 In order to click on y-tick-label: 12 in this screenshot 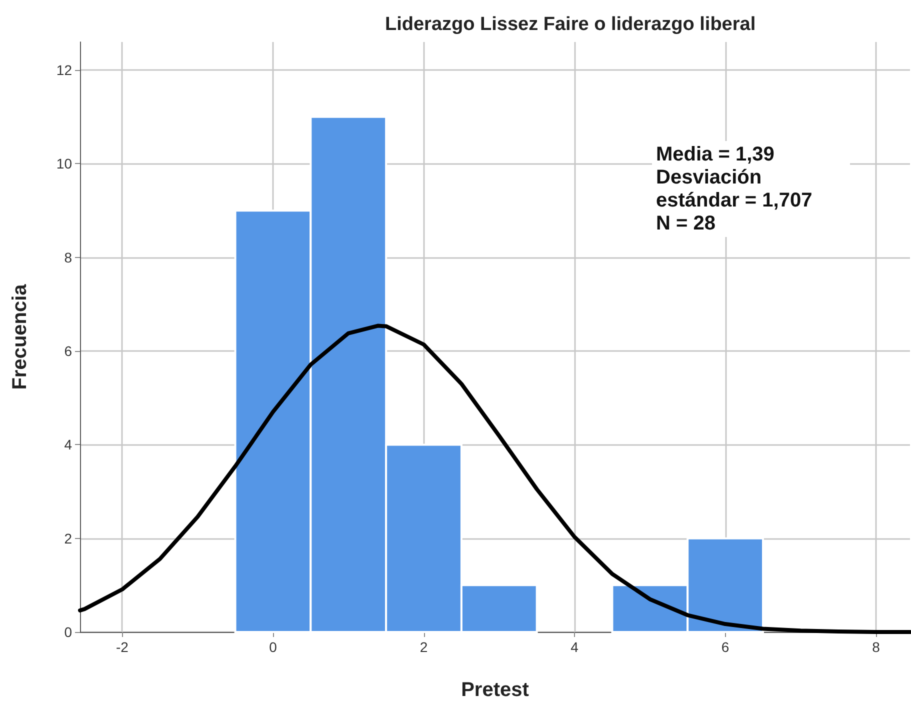, I will do `click(64, 70)`.